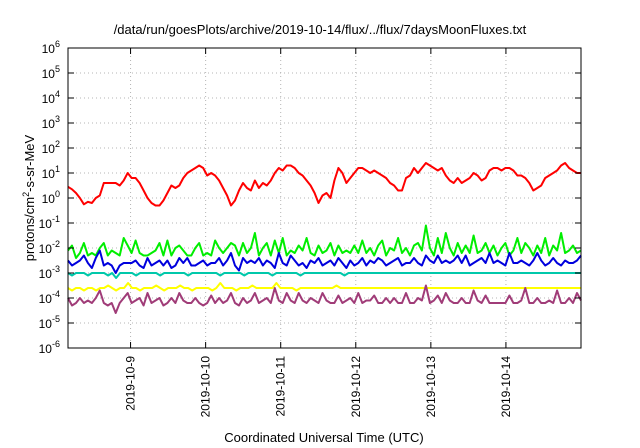  What do you see at coordinates (51, 147) in the screenshot?
I see `y-tick-label: 10²` at bounding box center [51, 147].